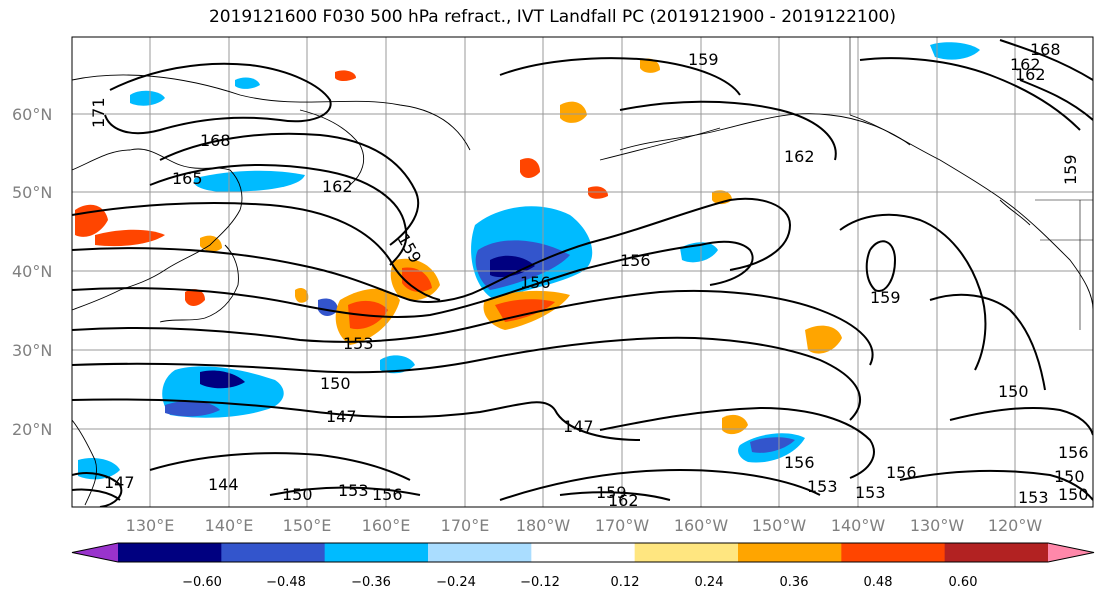 This screenshot has width=1105, height=601. Describe the element at coordinates (937, 525) in the screenshot. I see `lon-tick-label: 130°W` at that location.